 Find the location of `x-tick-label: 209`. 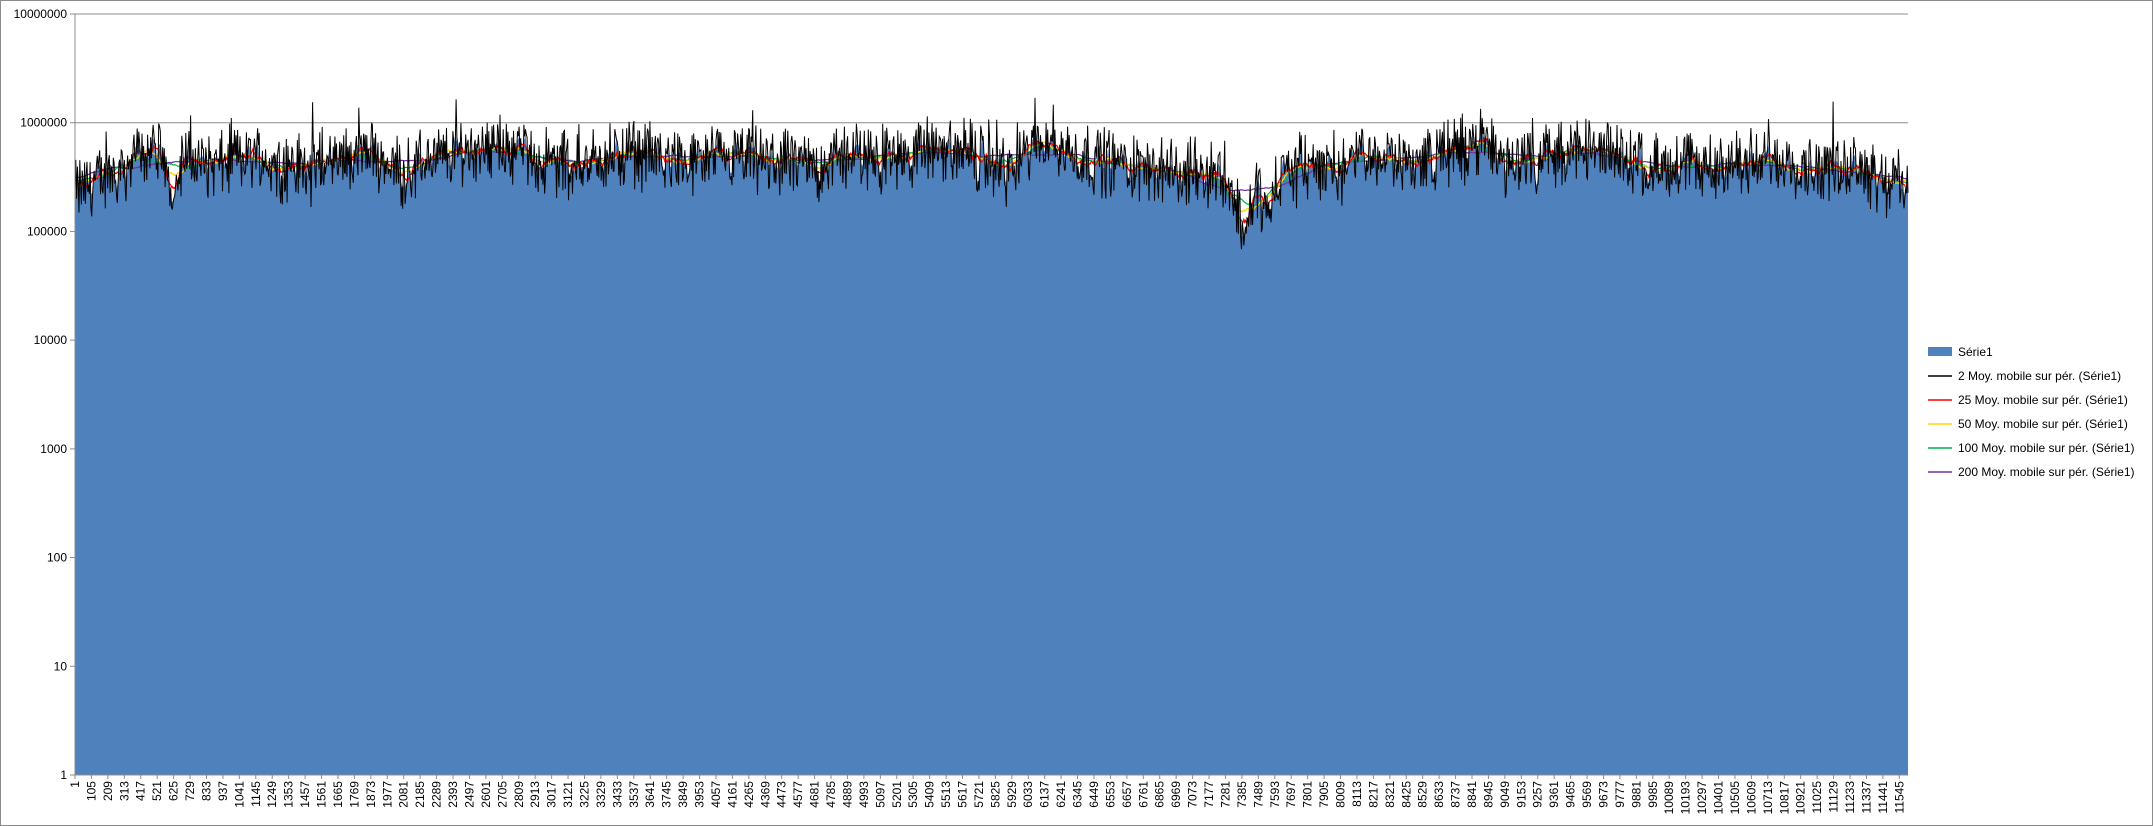

x-tick-label: 209 is located at coordinates (108, 791).